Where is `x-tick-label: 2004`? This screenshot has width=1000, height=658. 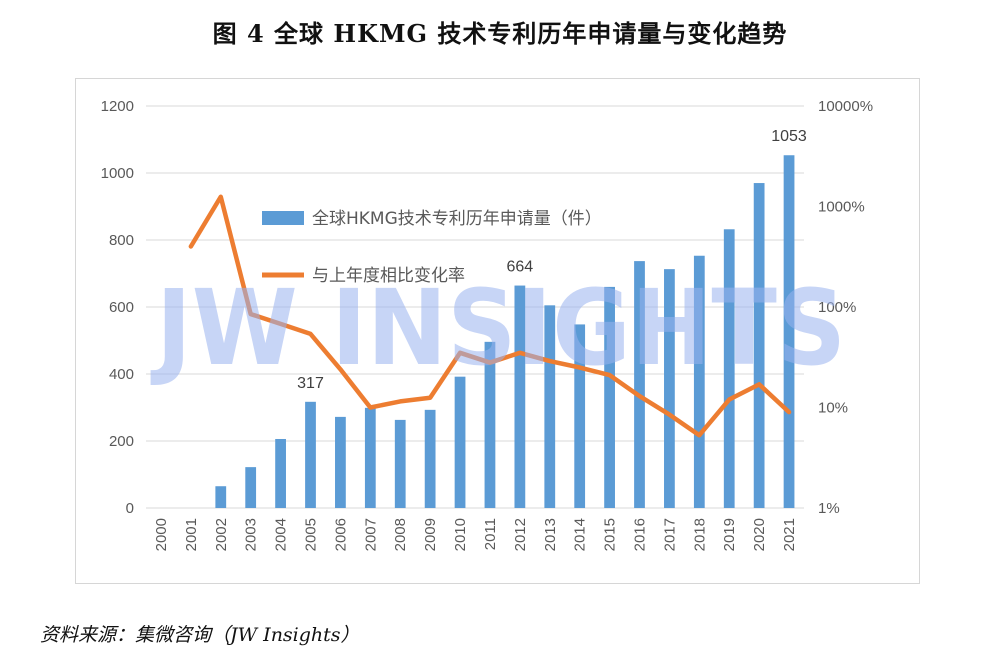
x-tick-label: 2004 is located at coordinates (281, 534).